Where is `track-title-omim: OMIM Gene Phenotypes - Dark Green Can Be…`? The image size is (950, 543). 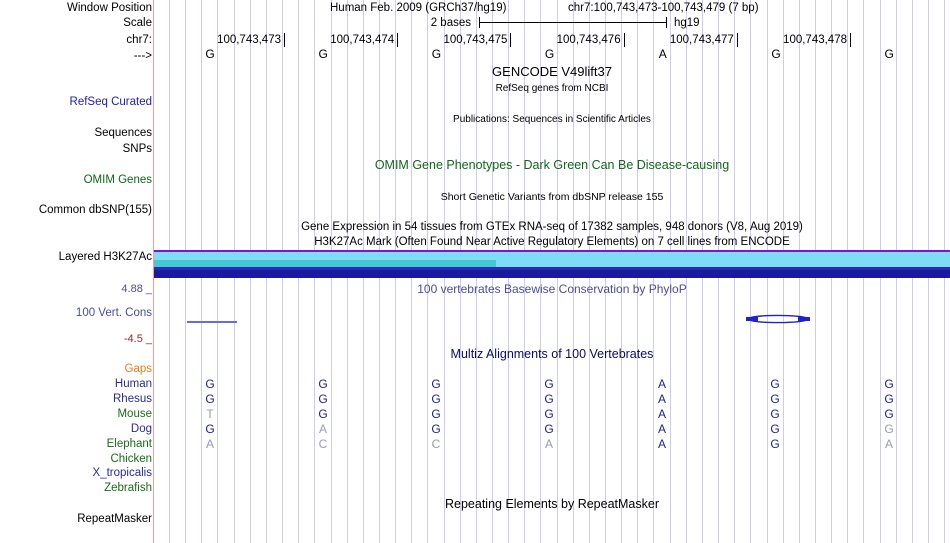
track-title-omim: OMIM Gene Phenotypes - Dark Green Can Be… is located at coordinates (552, 165).